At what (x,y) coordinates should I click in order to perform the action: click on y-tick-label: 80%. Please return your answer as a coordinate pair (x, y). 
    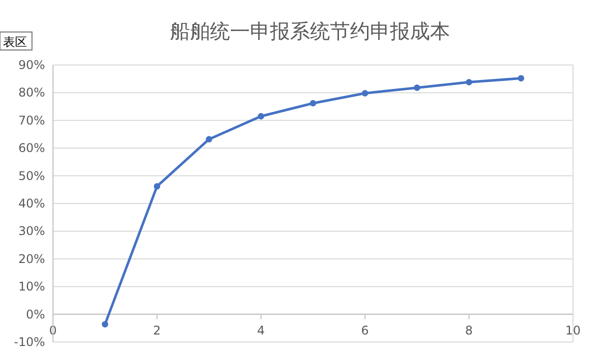
    Looking at the image, I should click on (31, 93).